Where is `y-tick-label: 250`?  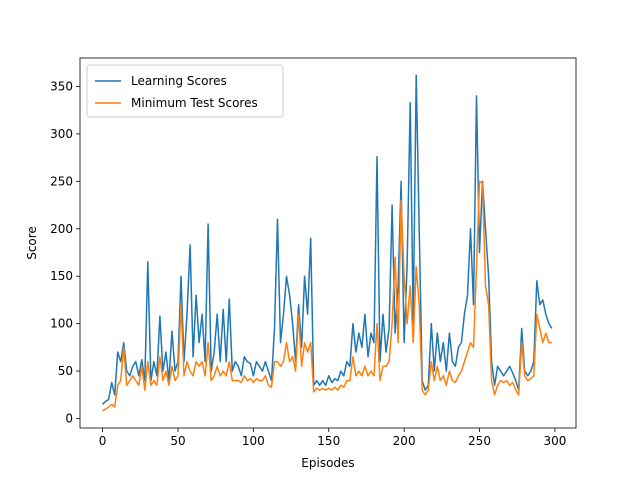 y-tick-label: 250 is located at coordinates (61, 181).